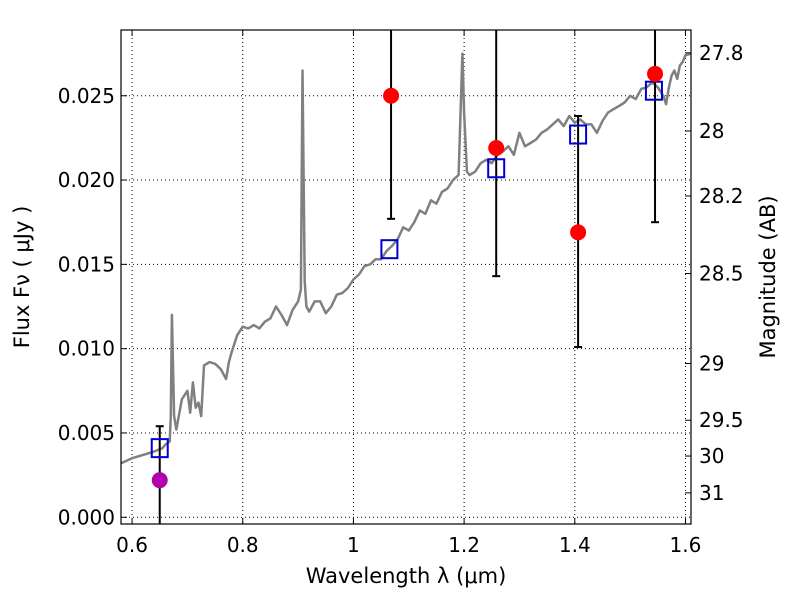 This screenshot has width=800, height=600. What do you see at coordinates (353, 545) in the screenshot?
I see `x-tick-label: 1` at bounding box center [353, 545].